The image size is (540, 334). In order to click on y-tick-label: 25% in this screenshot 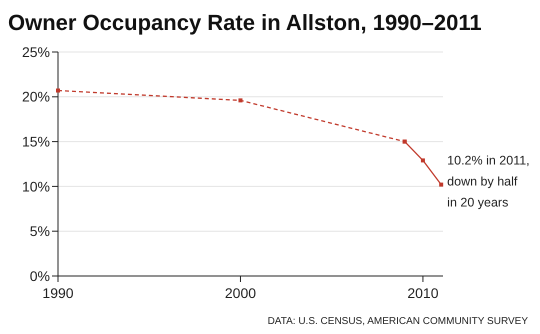, I will do `click(36, 52)`.